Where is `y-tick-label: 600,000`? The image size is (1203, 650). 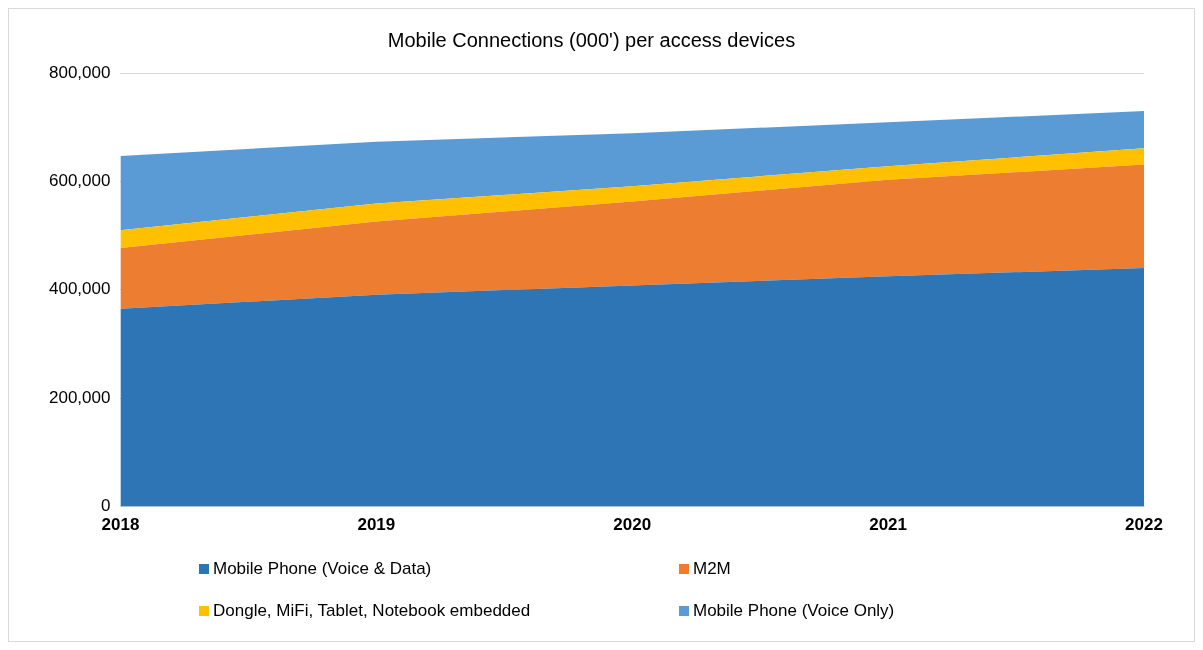
y-tick-label: 600,000 is located at coordinates (80, 181).